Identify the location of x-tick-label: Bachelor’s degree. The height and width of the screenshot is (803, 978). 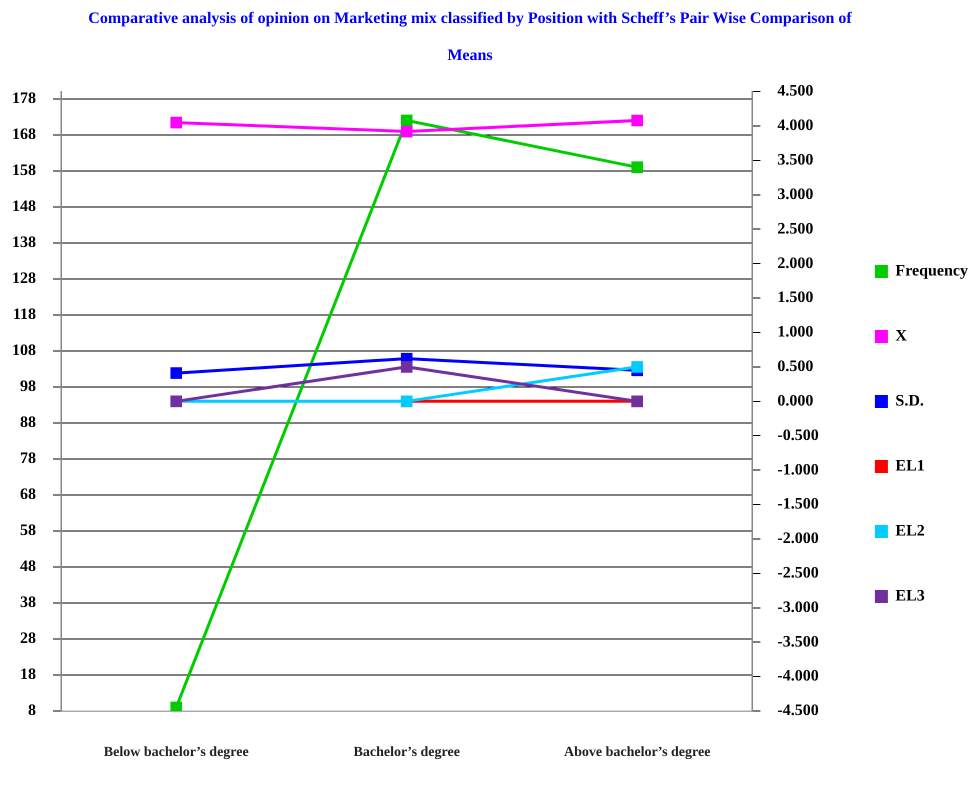
(407, 752).